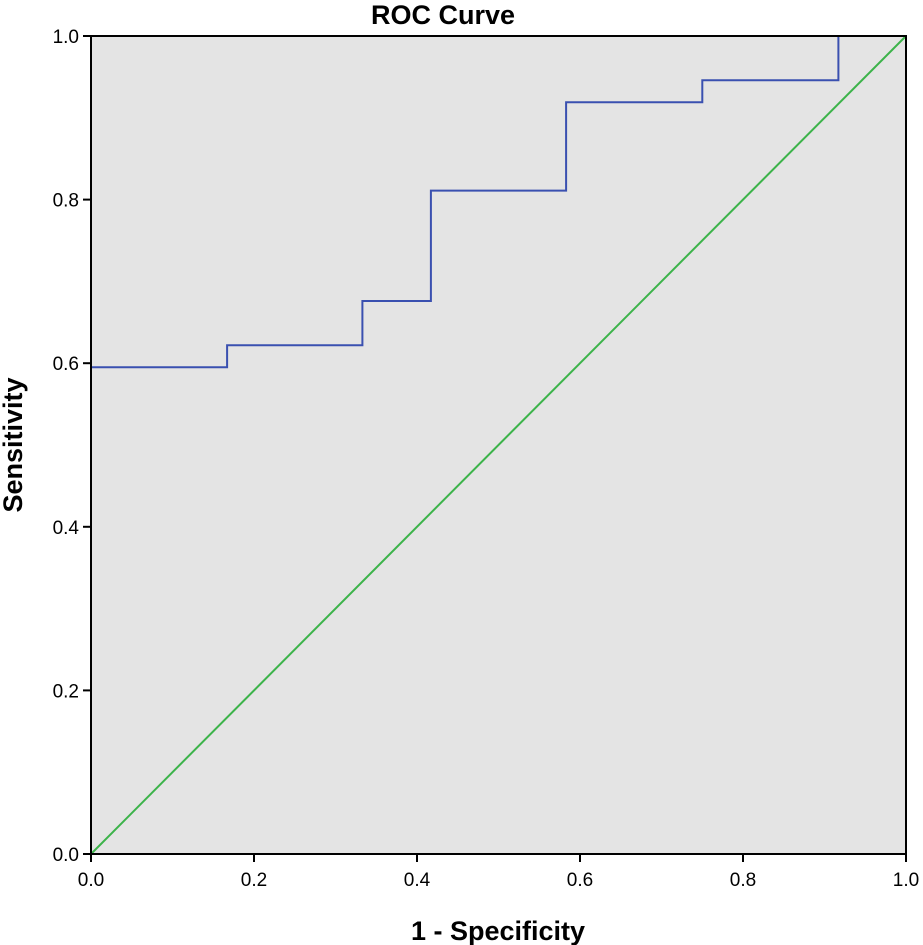 Image resolution: width=923 pixels, height=945 pixels. What do you see at coordinates (417, 880) in the screenshot?
I see `x-tick-label: 0.4` at bounding box center [417, 880].